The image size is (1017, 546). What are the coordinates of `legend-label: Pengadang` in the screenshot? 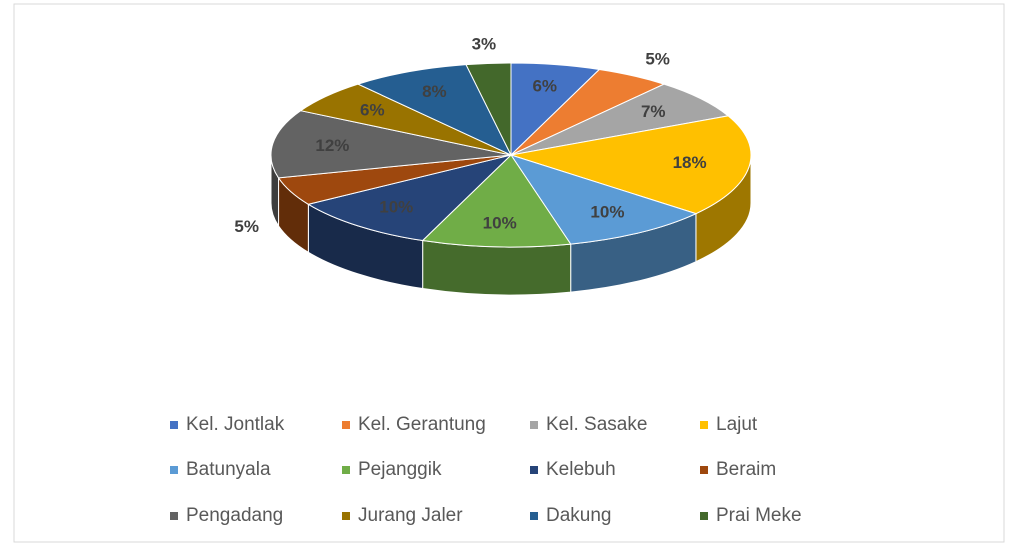 It's located at (234, 515).